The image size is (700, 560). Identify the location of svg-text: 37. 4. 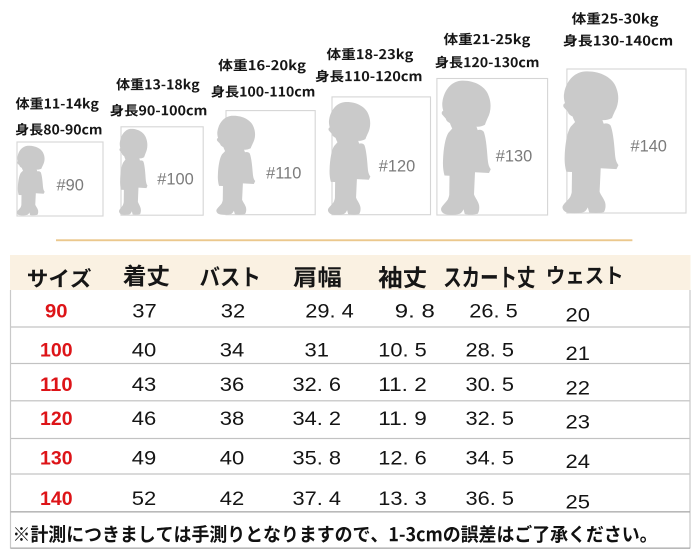
(317, 499).